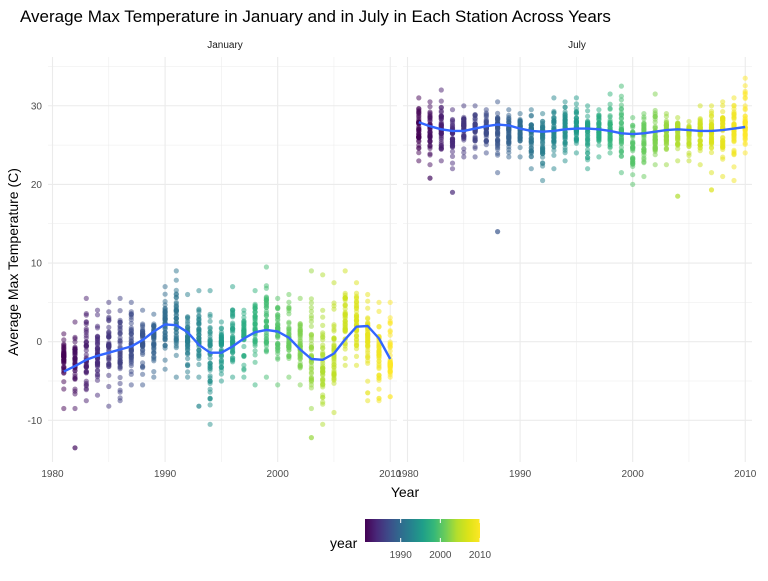 The width and height of the screenshot is (768, 581). What do you see at coordinates (37, 185) in the screenshot?
I see `y-tick-label: 20` at bounding box center [37, 185].